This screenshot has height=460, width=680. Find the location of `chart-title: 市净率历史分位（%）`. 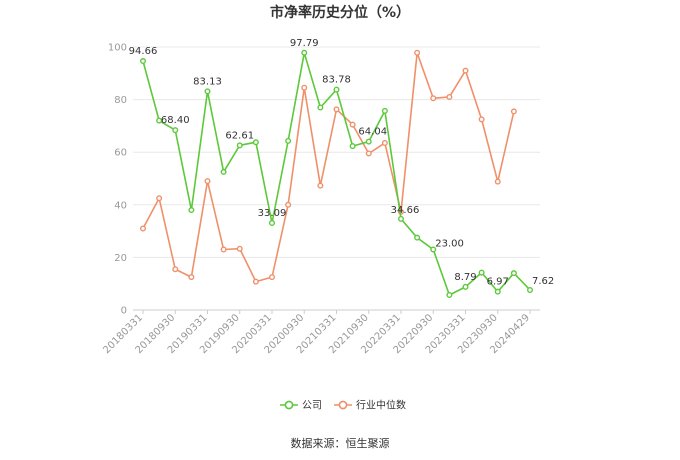

chart-title: 市净率历史分位（%） is located at coordinates (340, 12).